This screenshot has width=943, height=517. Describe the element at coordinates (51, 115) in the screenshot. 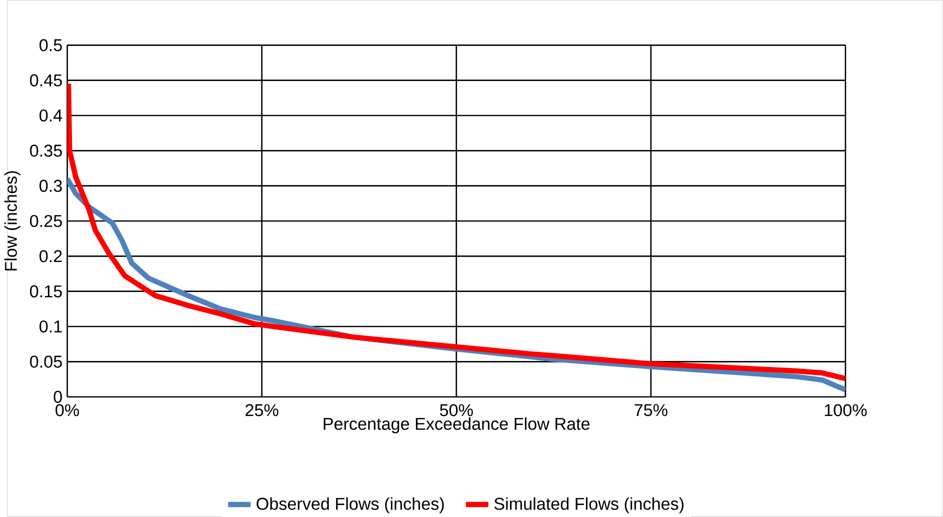

I see `y-tick-label: 0.4` at that location.